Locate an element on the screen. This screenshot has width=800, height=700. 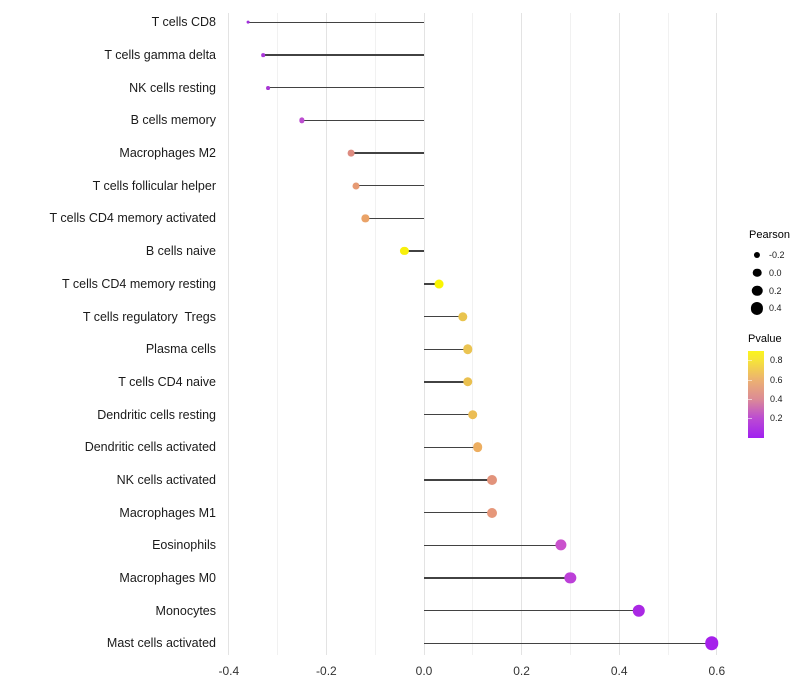
size-legend-title: Pearson is located at coordinates (769, 235).